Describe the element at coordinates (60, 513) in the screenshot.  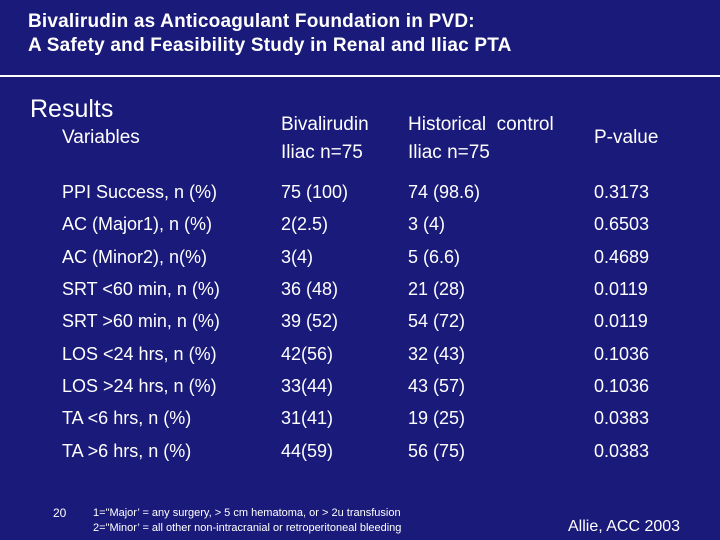
I see `slide-number: 20` at that location.